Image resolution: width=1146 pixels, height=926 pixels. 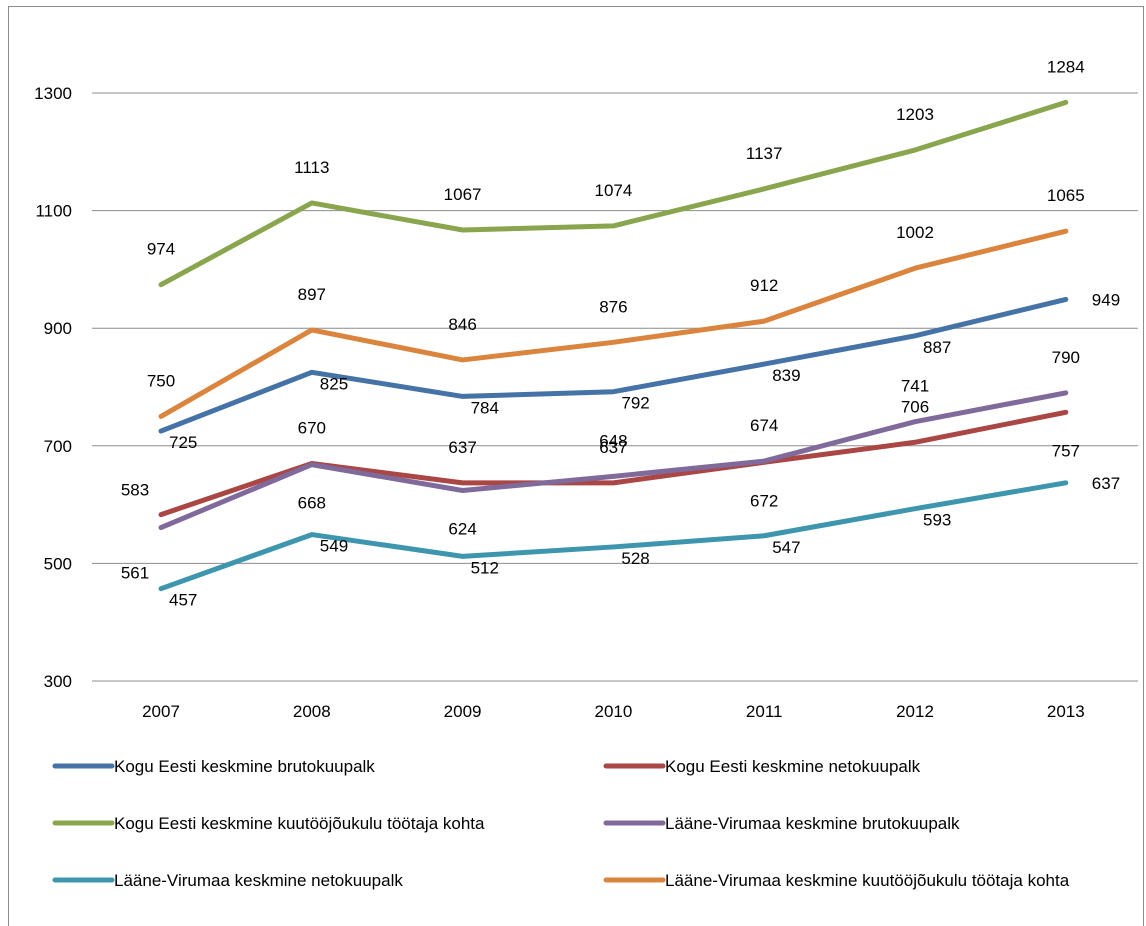 What do you see at coordinates (915, 232) in the screenshot?
I see `data-label: 1002` at bounding box center [915, 232].